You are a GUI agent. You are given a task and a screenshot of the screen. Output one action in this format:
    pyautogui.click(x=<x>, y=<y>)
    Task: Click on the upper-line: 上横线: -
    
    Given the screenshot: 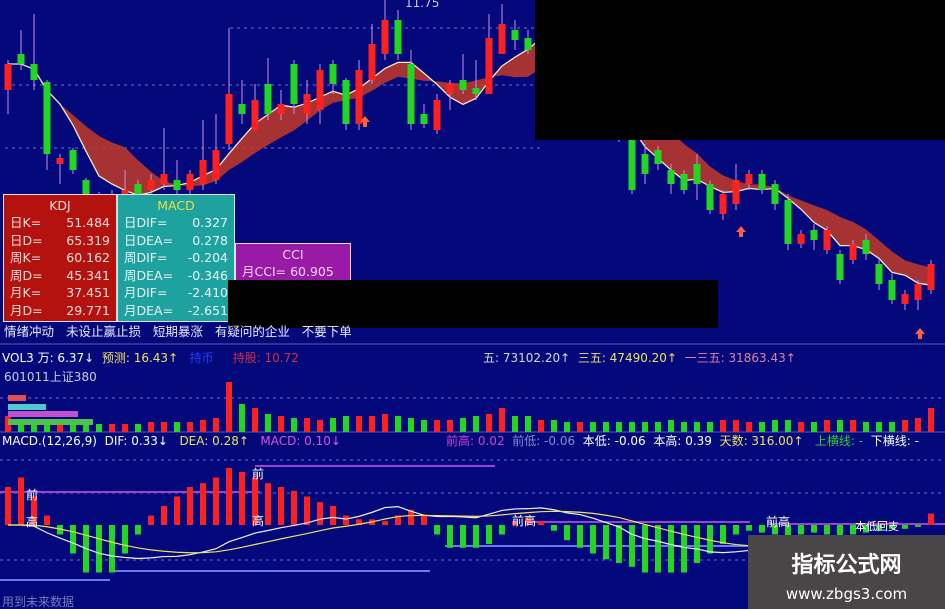 What is the action you would take?
    pyautogui.click(x=839, y=441)
    